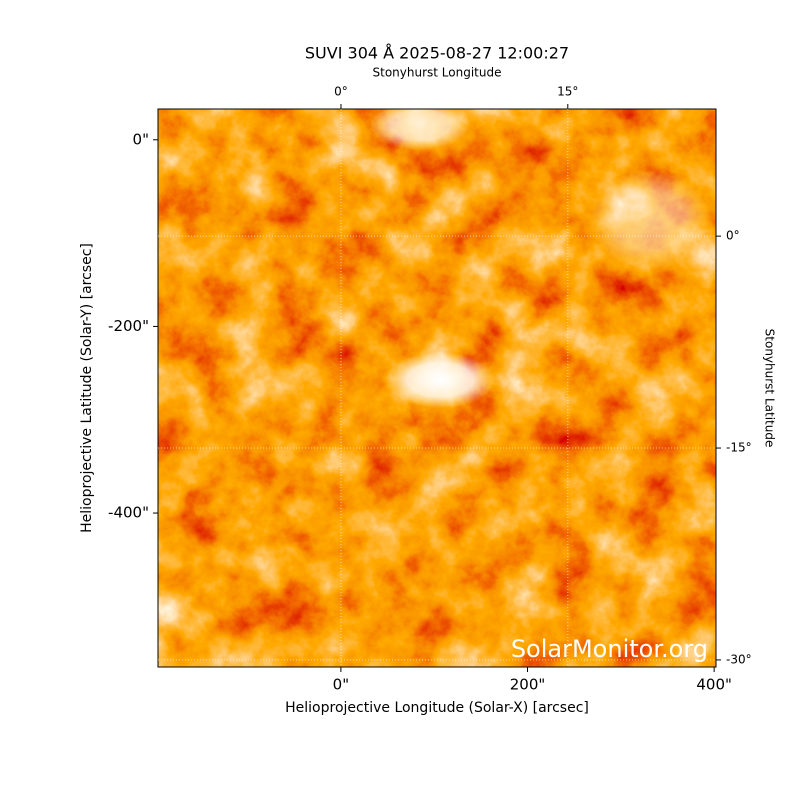  Describe the element at coordinates (714, 685) in the screenshot. I see `x-tick-label: 400"` at that location.